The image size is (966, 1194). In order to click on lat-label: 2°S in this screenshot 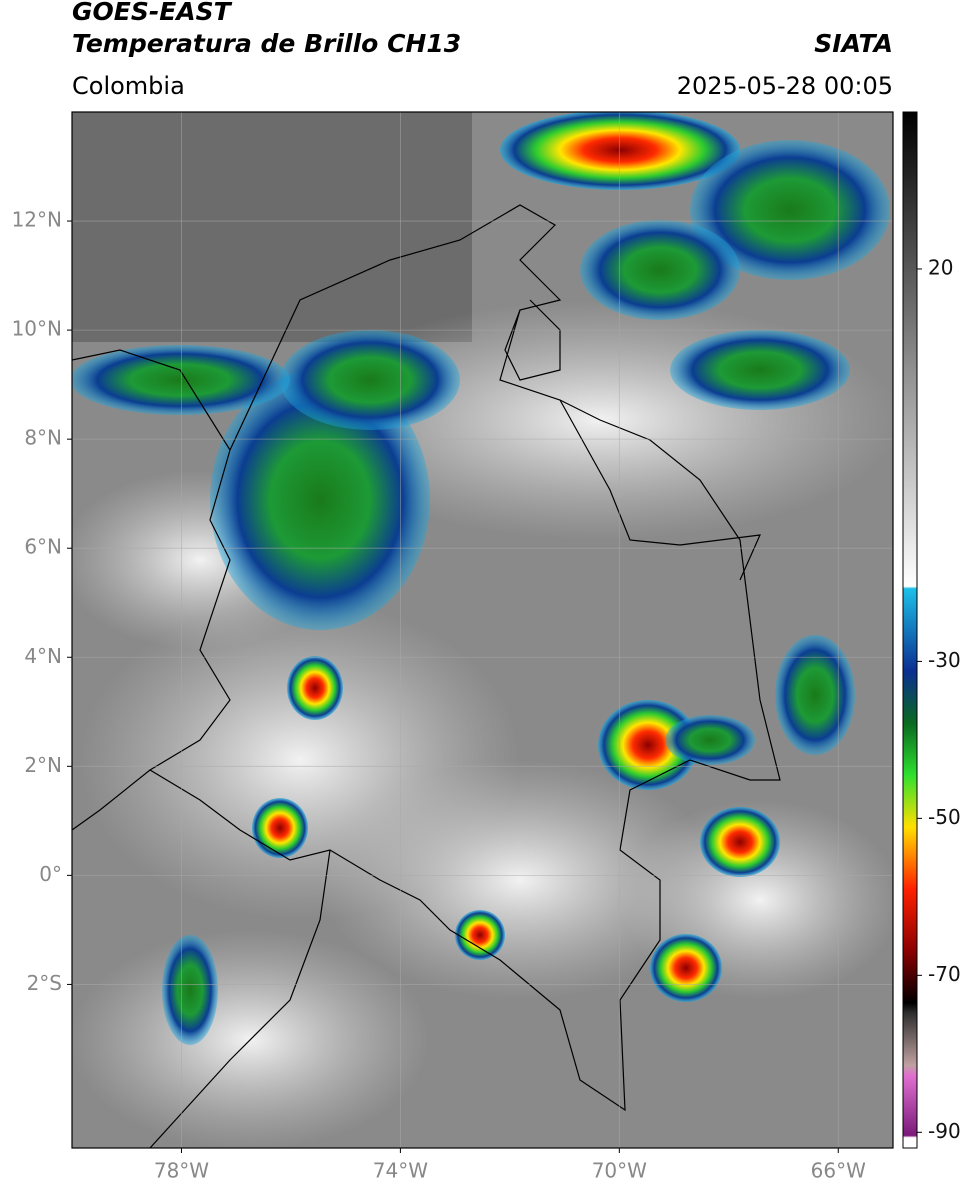, I will do `click(44, 983)`.